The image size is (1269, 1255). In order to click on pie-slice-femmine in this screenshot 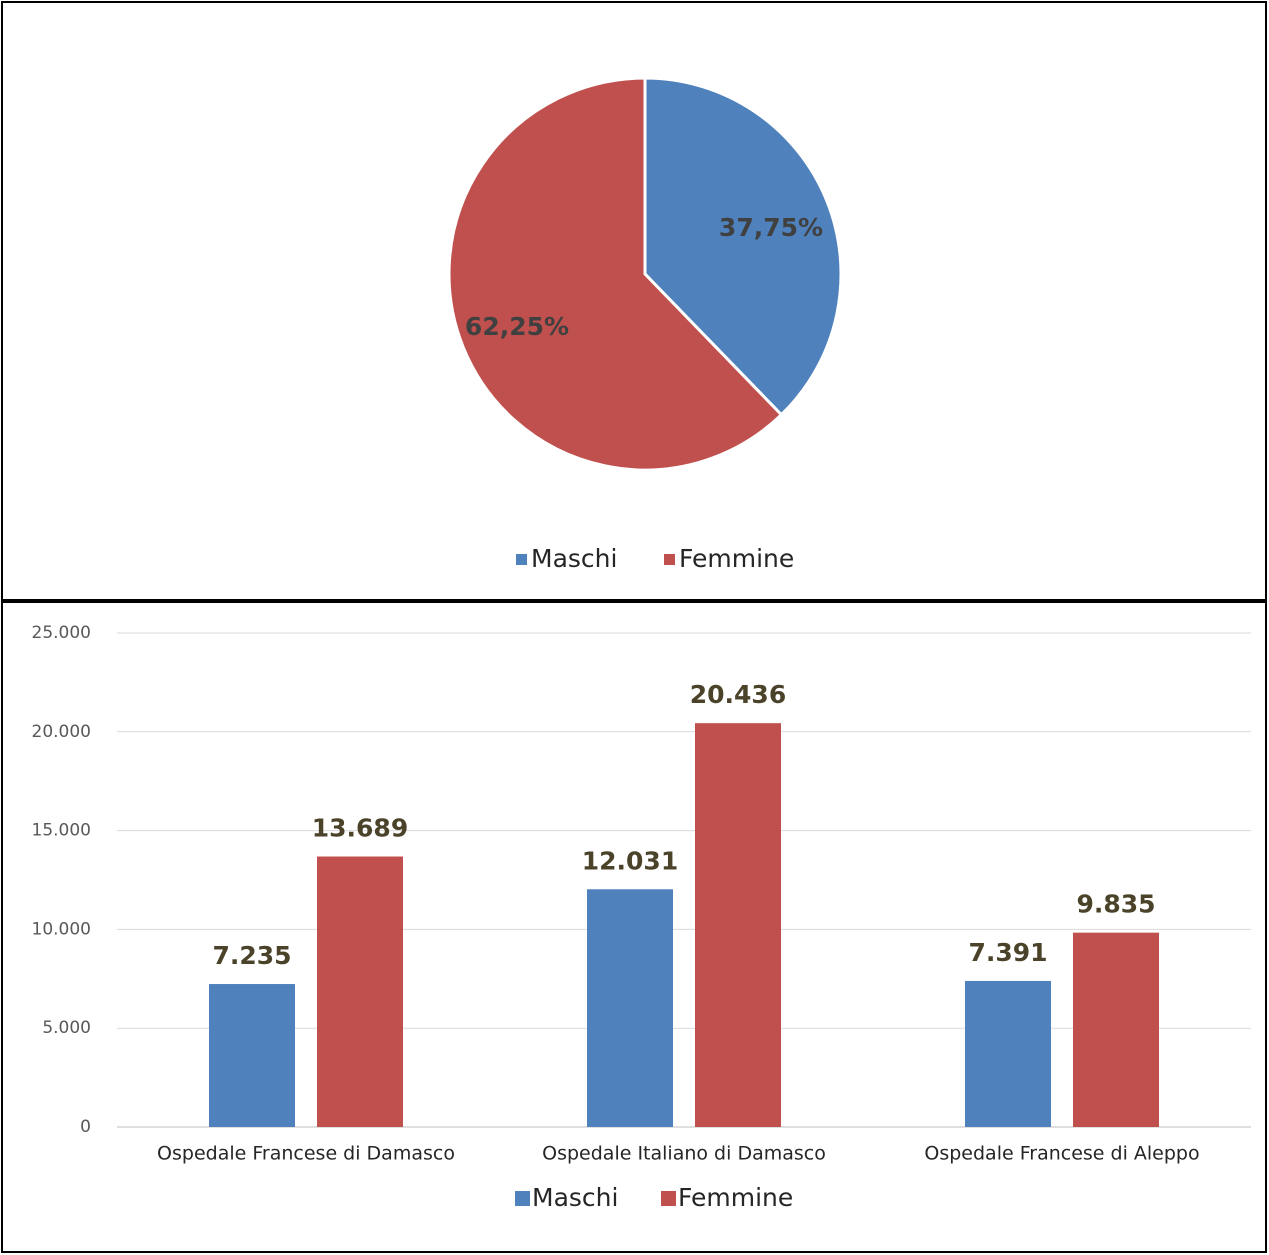, I will do `click(615, 274)`.